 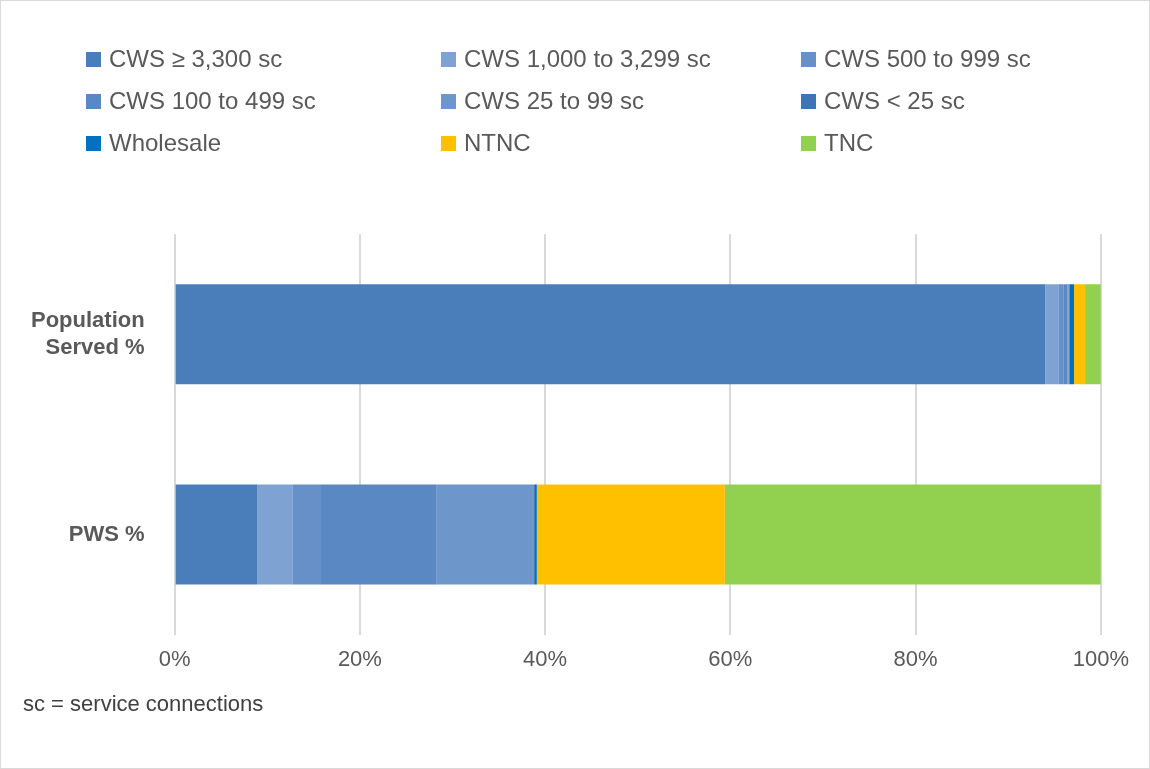 I want to click on legend-label: CWS ≥ 3,300 sc, so click(x=196, y=59).